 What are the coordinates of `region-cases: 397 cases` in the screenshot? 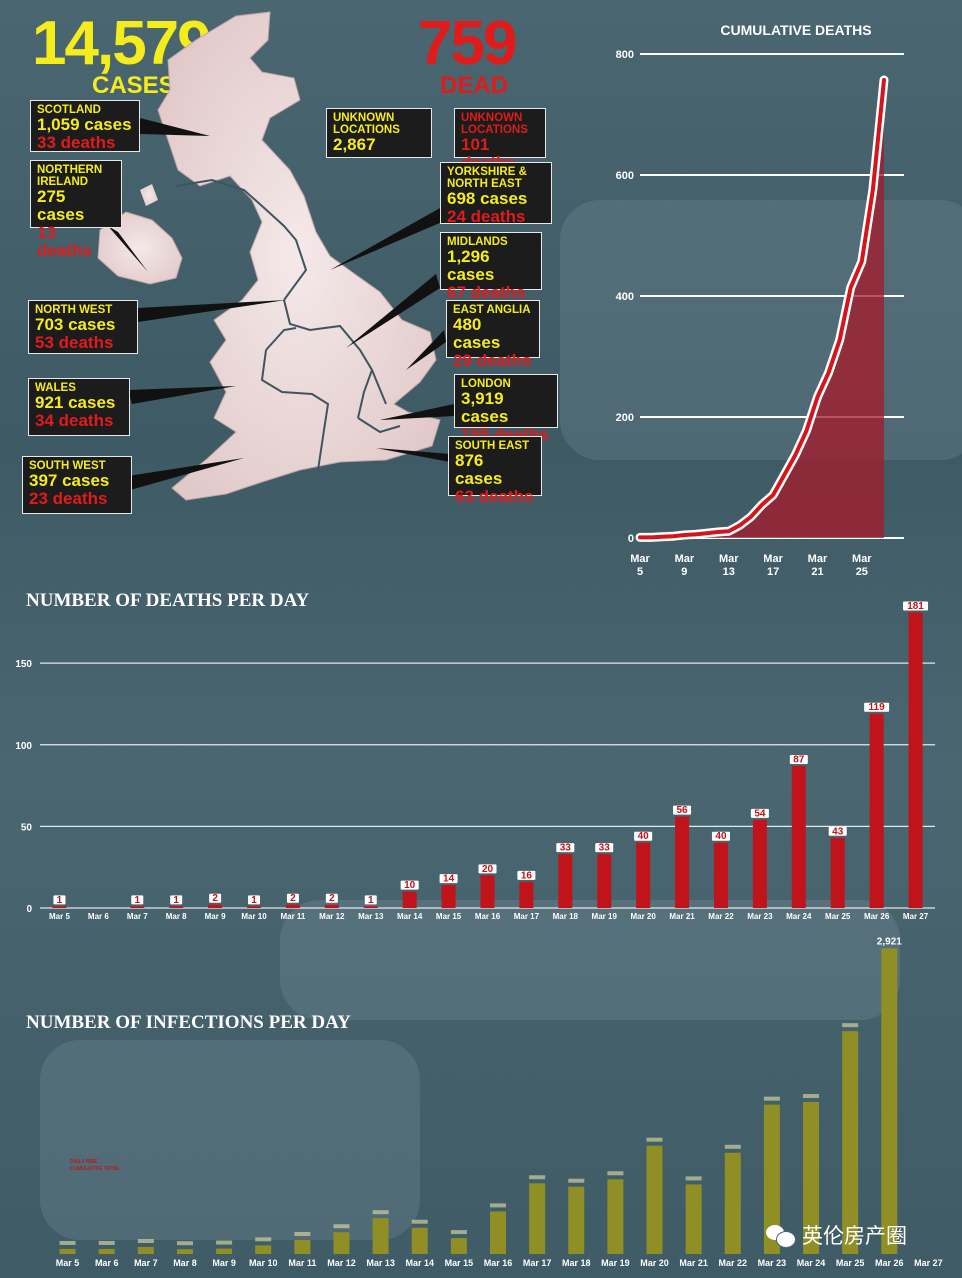 It's located at (69, 480).